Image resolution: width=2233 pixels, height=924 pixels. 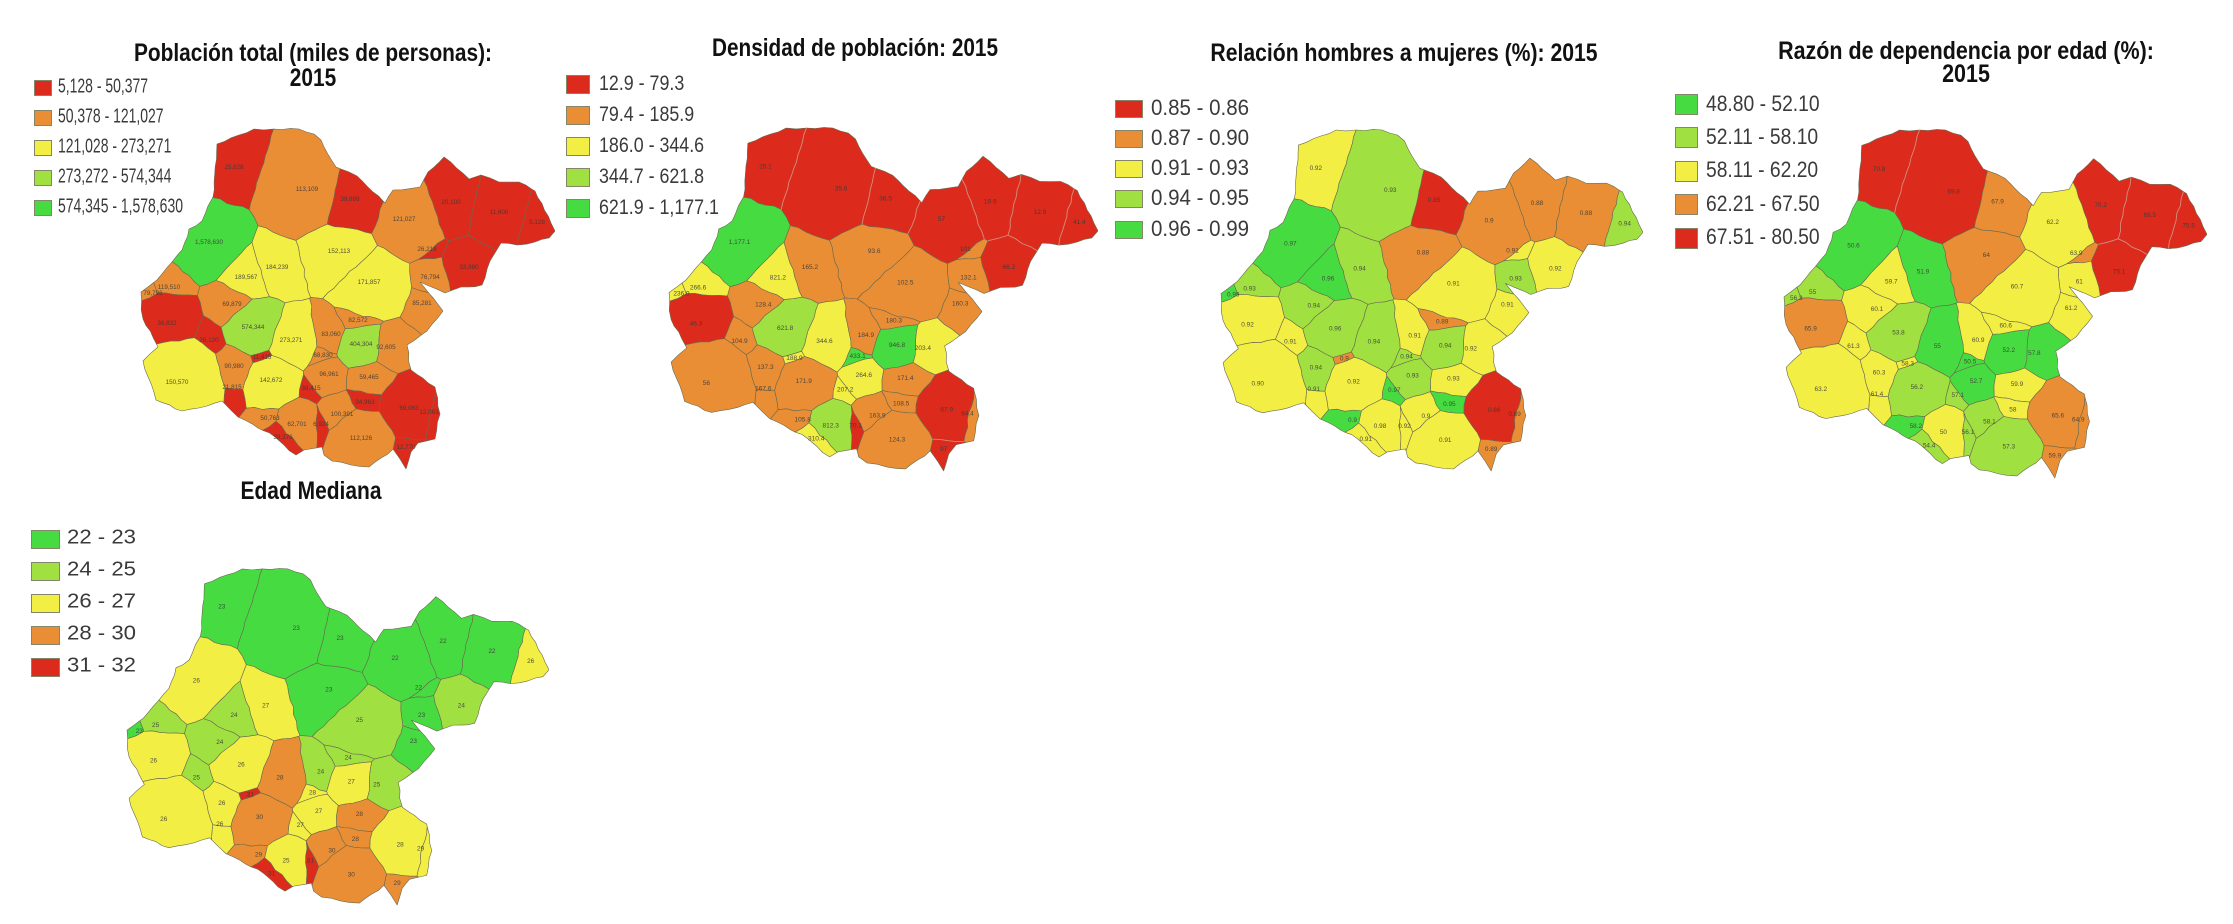 What do you see at coordinates (942, 219) in the screenshot?
I see `svg-text: 57` at bounding box center [942, 219].